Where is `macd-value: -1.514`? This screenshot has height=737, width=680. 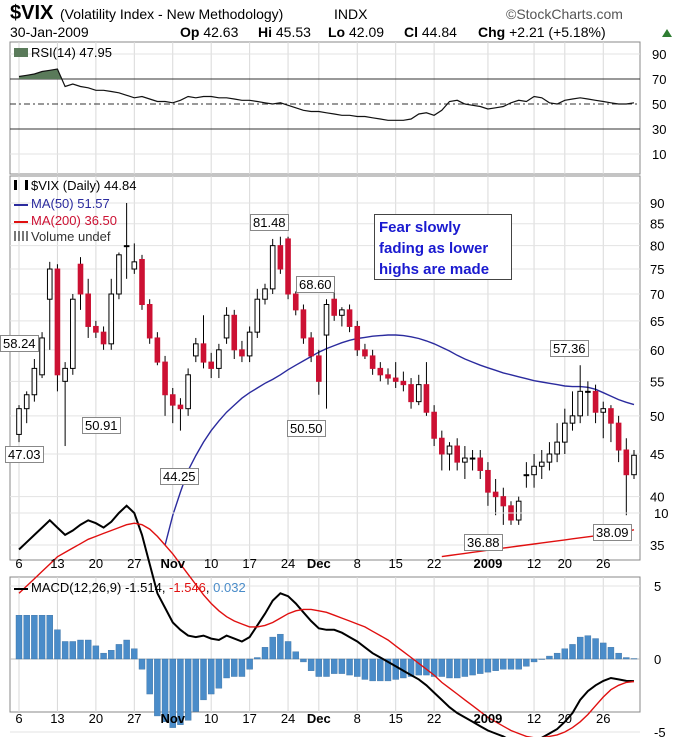
macd-value: -1.514 is located at coordinates (143, 587).